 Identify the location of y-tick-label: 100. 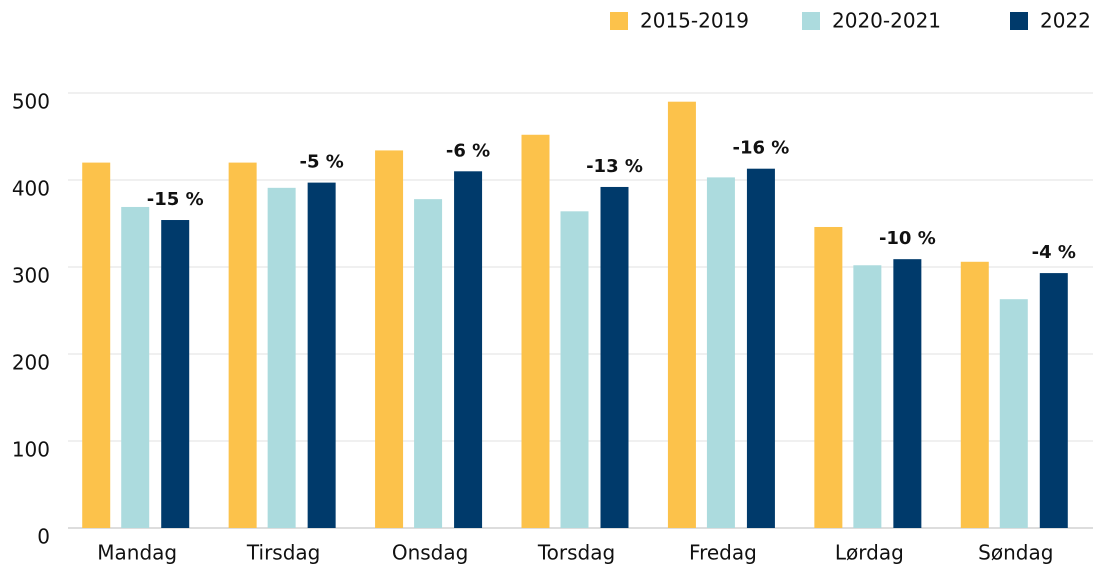
(31, 450).